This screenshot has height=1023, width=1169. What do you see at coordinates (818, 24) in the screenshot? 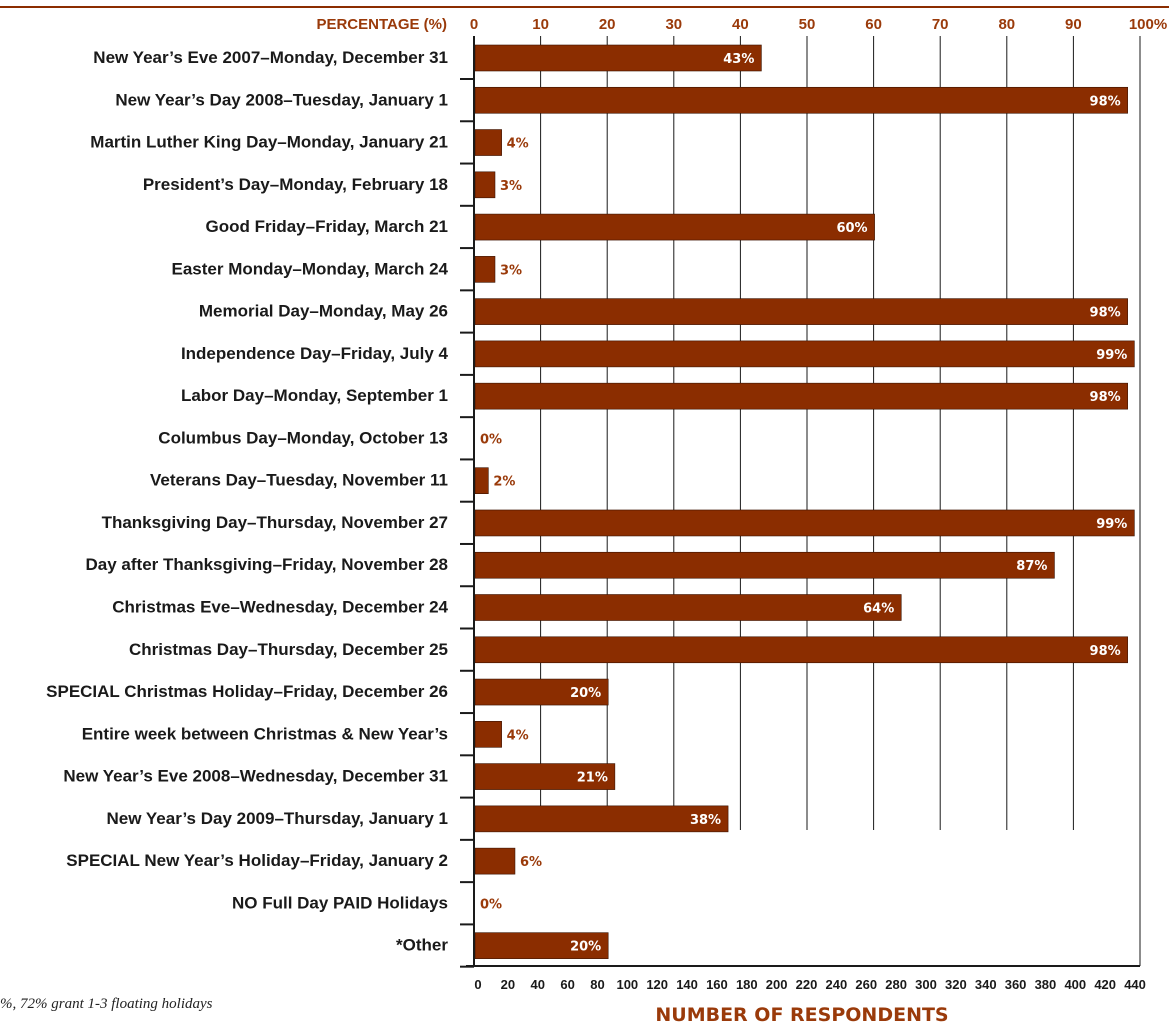
I see `top-axis-ticks: 0 10 20 30 40 50 60 70 80 90 100%` at bounding box center [818, 24].